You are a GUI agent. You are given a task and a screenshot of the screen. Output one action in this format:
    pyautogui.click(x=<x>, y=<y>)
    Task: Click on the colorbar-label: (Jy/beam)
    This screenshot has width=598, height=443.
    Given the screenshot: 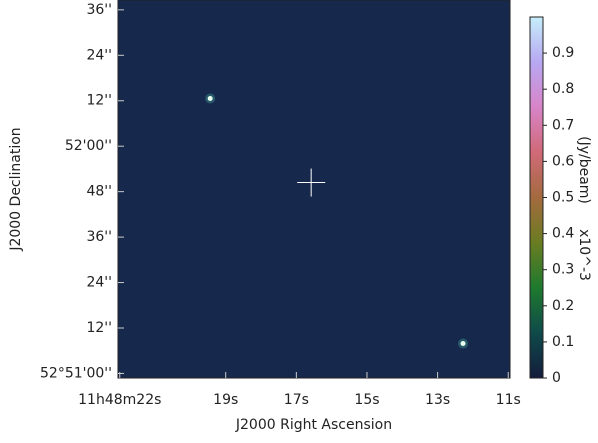 What is the action you would take?
    pyautogui.click(x=584, y=170)
    